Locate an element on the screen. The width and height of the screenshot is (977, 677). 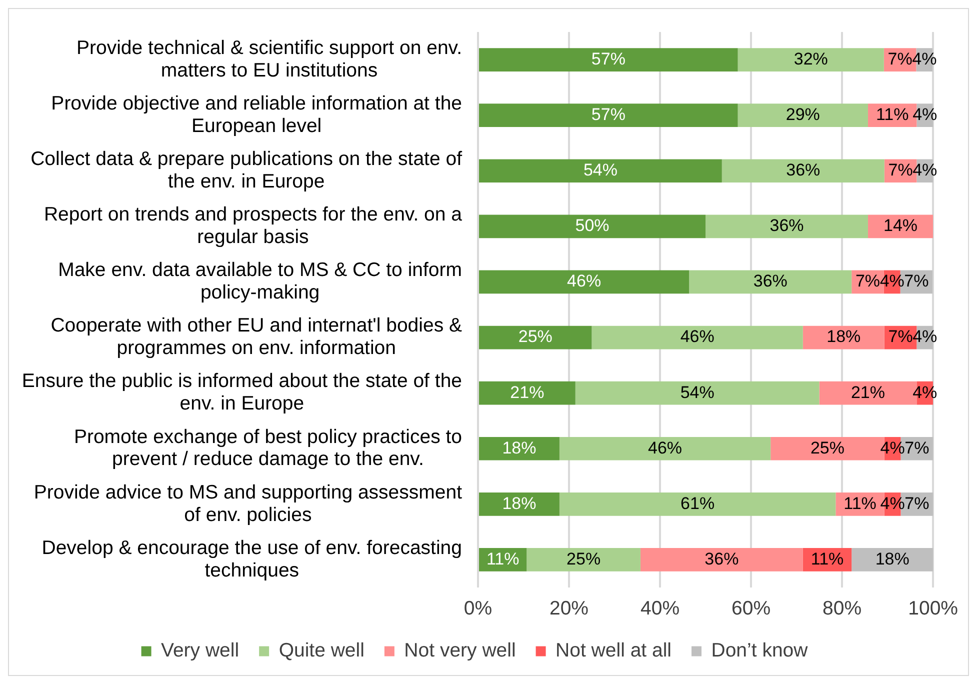
data-label: 32% is located at coordinates (811, 58).